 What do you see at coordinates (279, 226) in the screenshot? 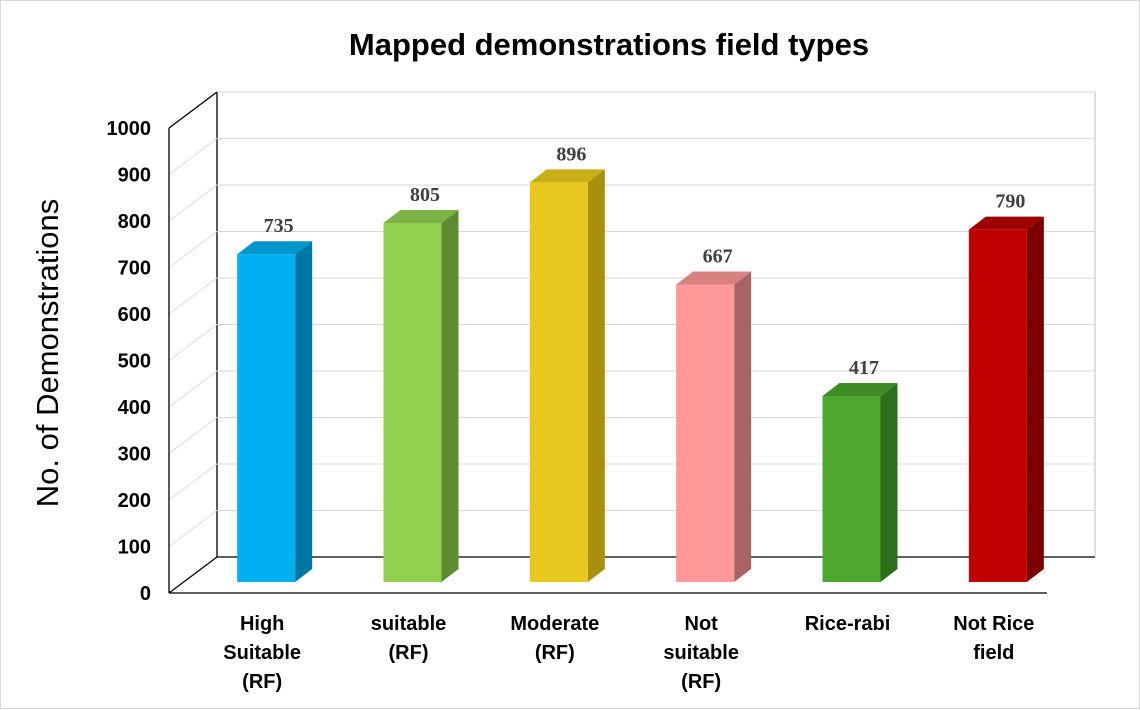
I see `data-label: 735` at bounding box center [279, 226].